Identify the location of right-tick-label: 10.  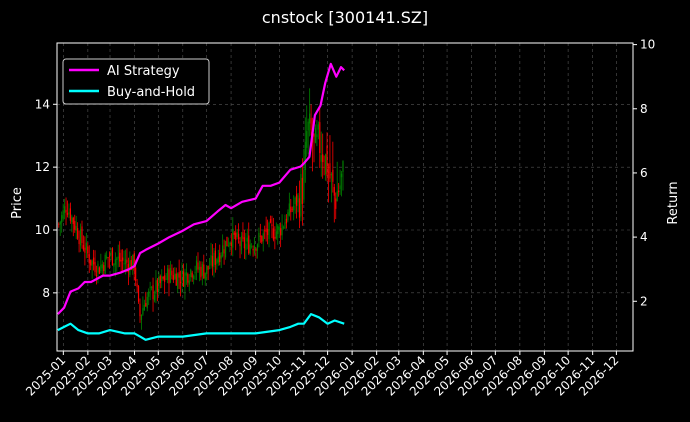
(647, 45).